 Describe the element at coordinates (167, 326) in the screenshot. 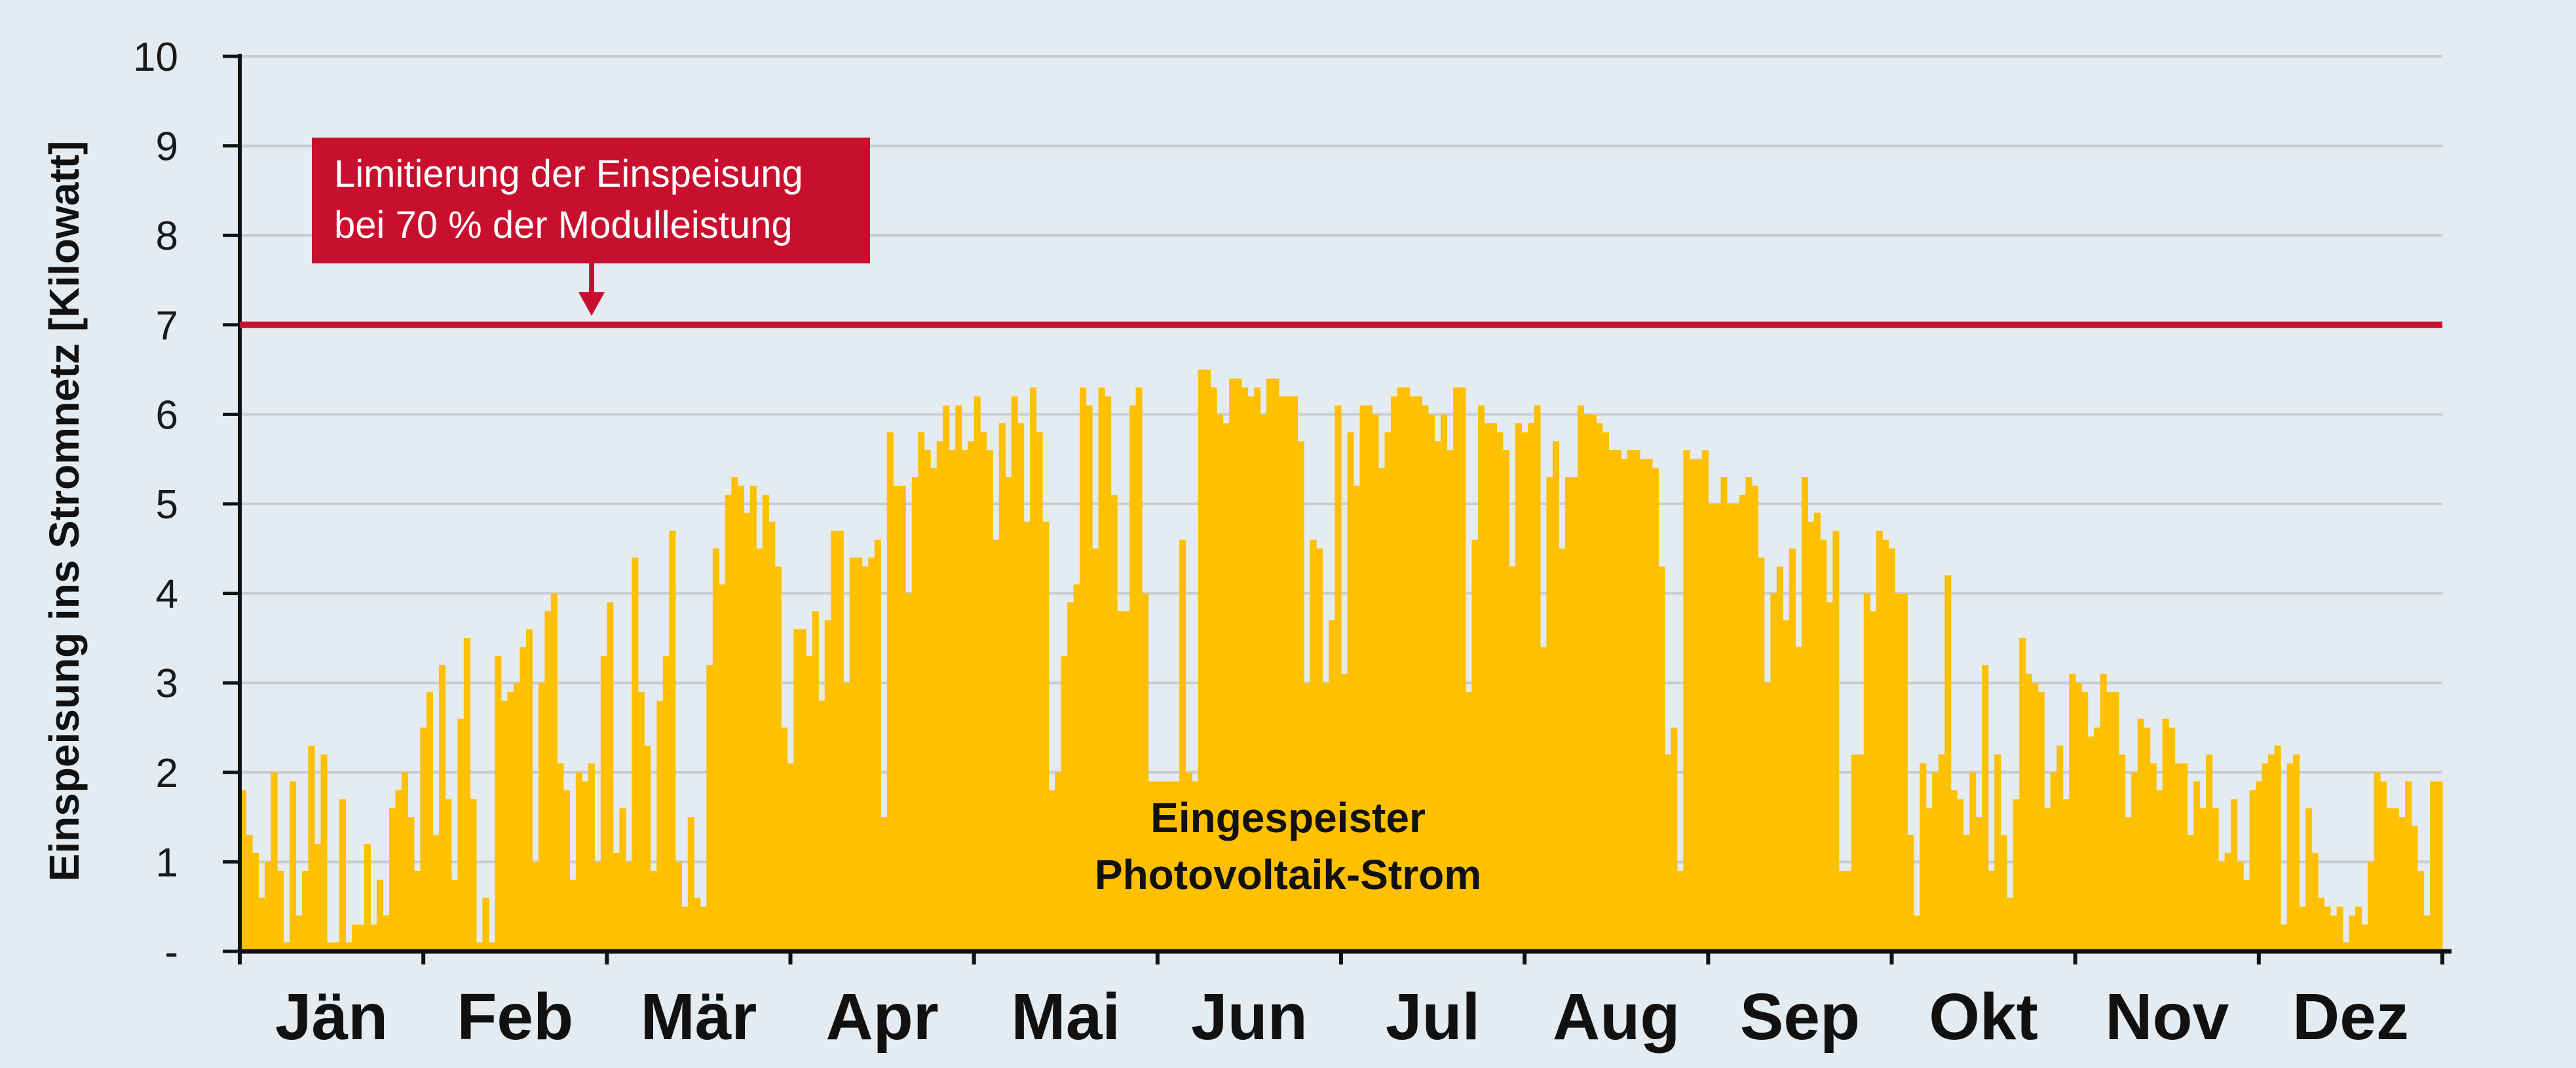

I see `y-tick-label: 7` at that location.